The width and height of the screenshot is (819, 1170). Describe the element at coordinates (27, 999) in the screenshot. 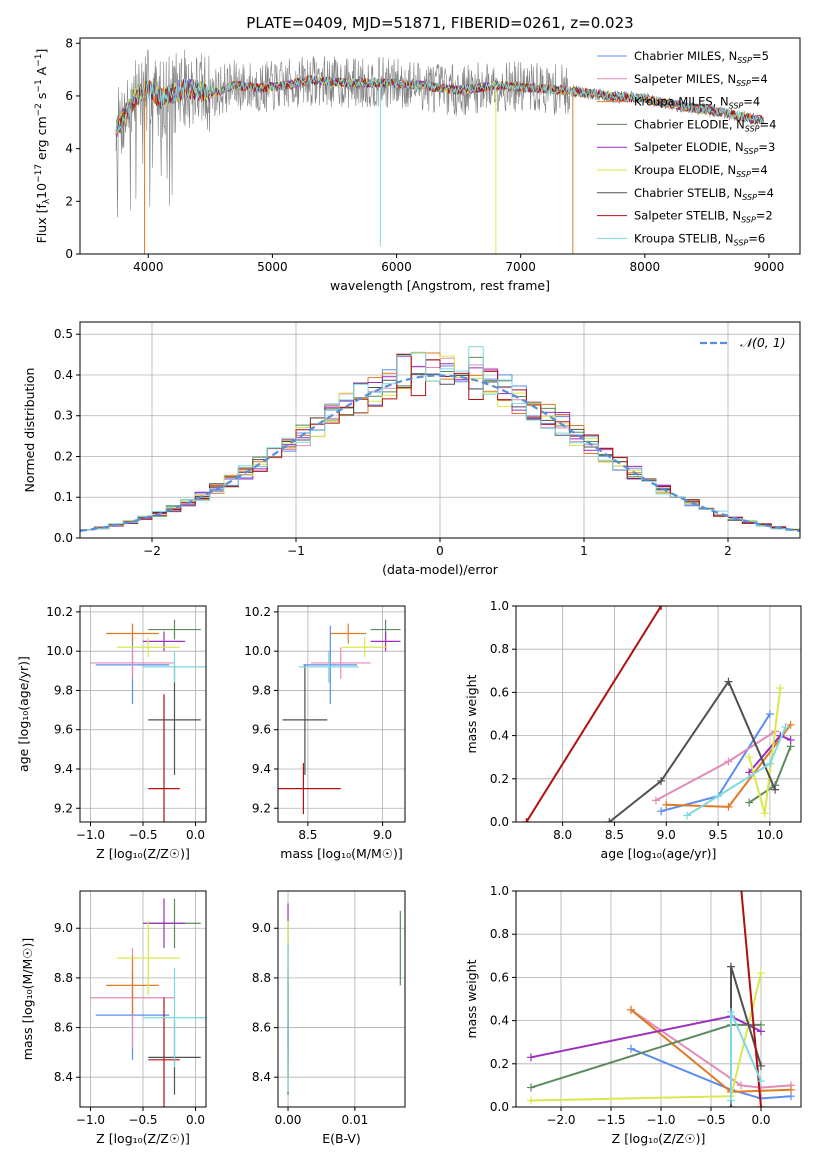

I see `y-axis-label: mass [log₁₀(M/M☉)]` at that location.